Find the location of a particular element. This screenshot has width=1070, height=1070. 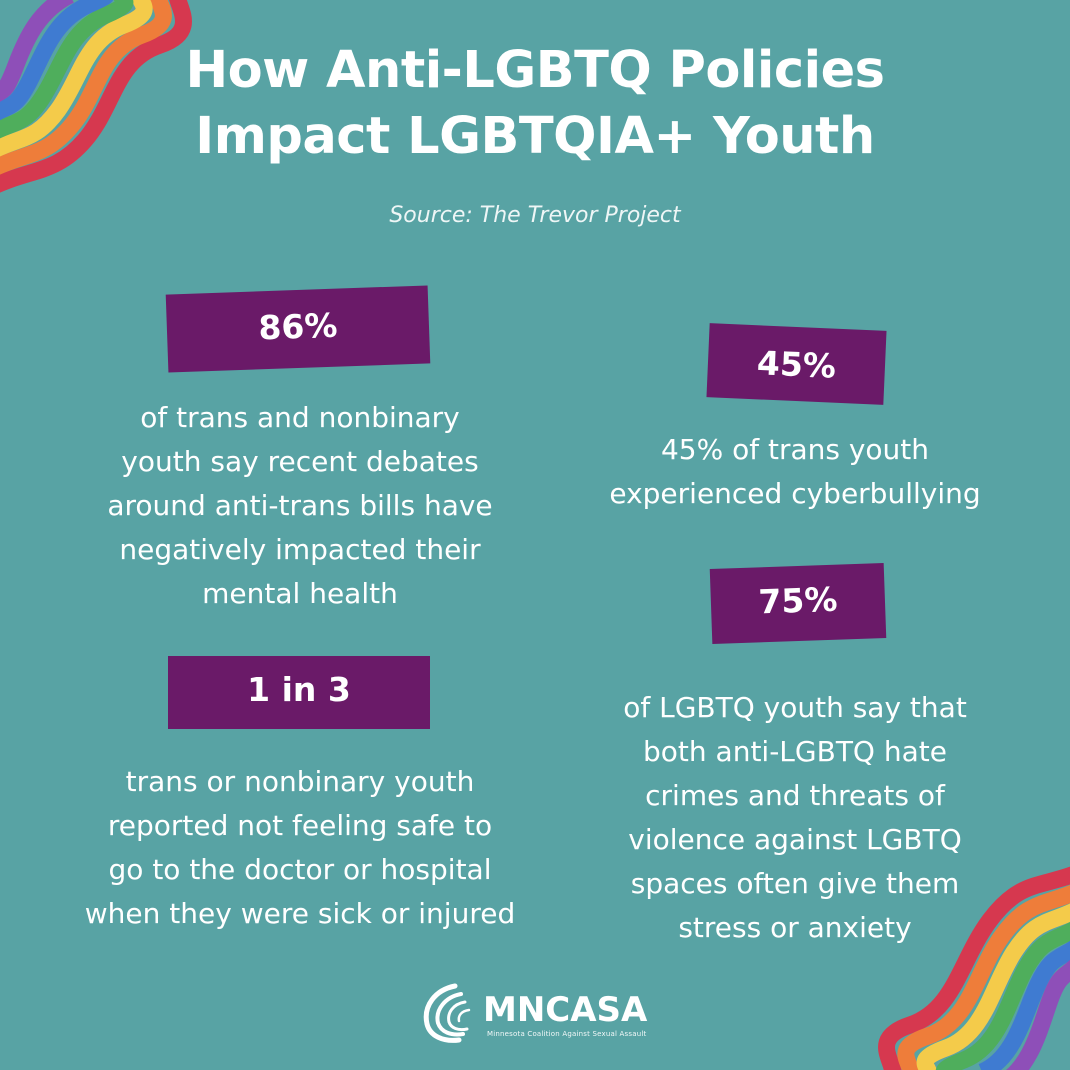

stat-86-line: youth say recent debates is located at coordinates (300, 461).